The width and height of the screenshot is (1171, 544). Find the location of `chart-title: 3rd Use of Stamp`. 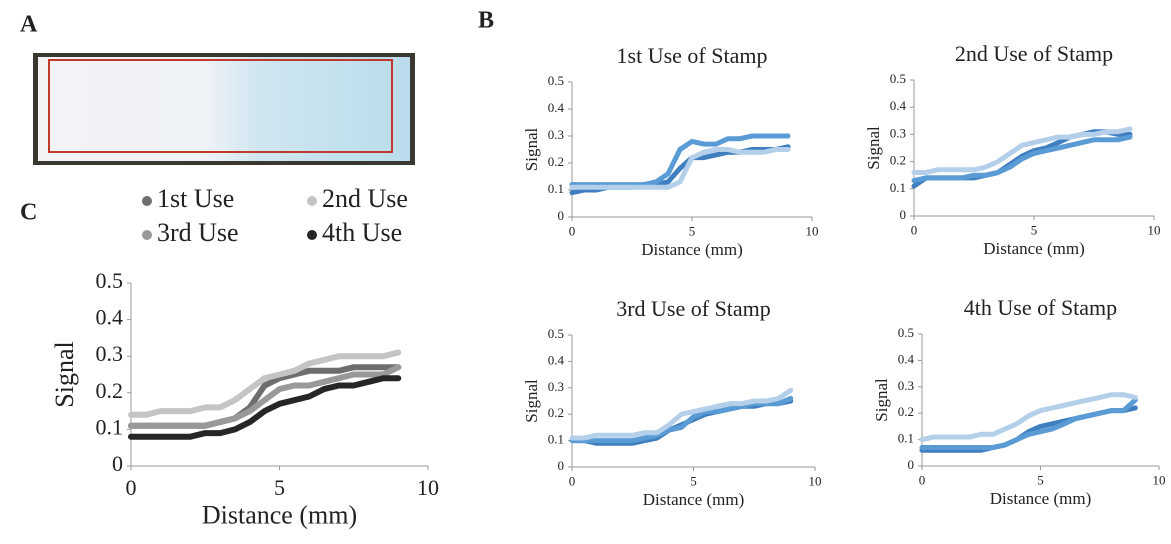

chart-title: 3rd Use of Stamp is located at coordinates (693, 308).